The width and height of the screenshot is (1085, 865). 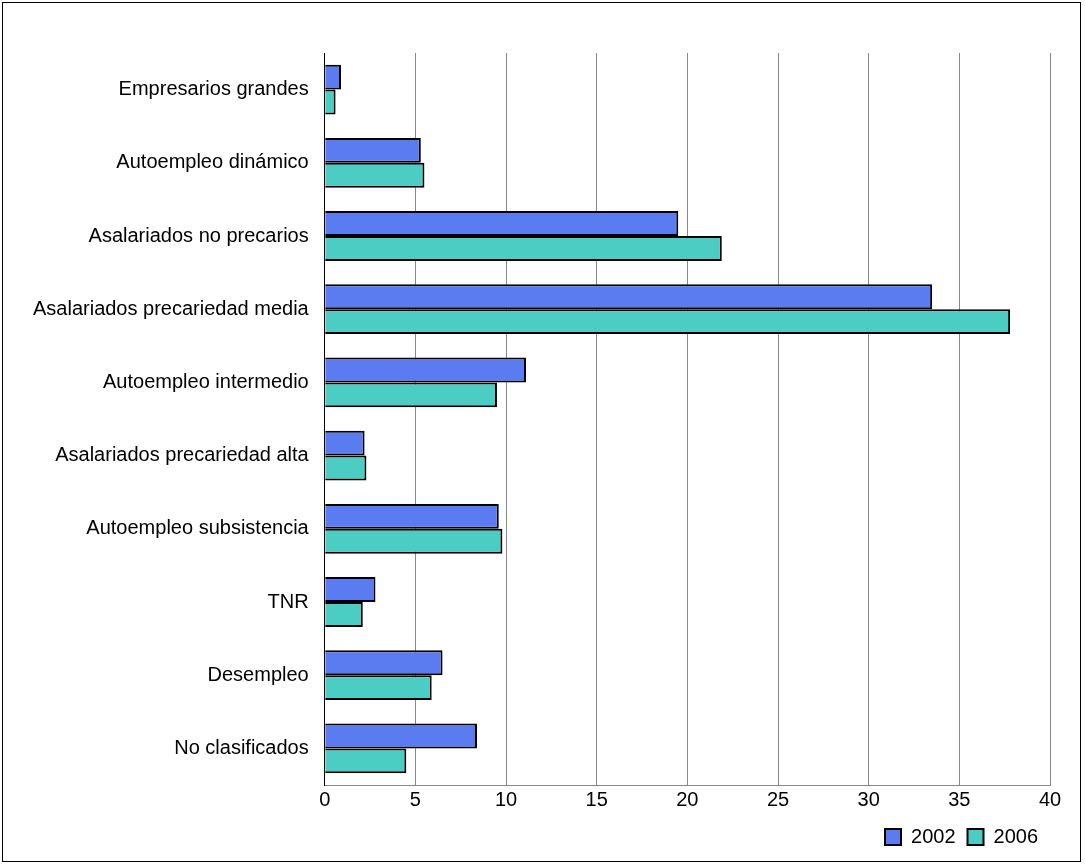 What do you see at coordinates (596, 798) in the screenshot?
I see `x-tick-label: 15` at bounding box center [596, 798].